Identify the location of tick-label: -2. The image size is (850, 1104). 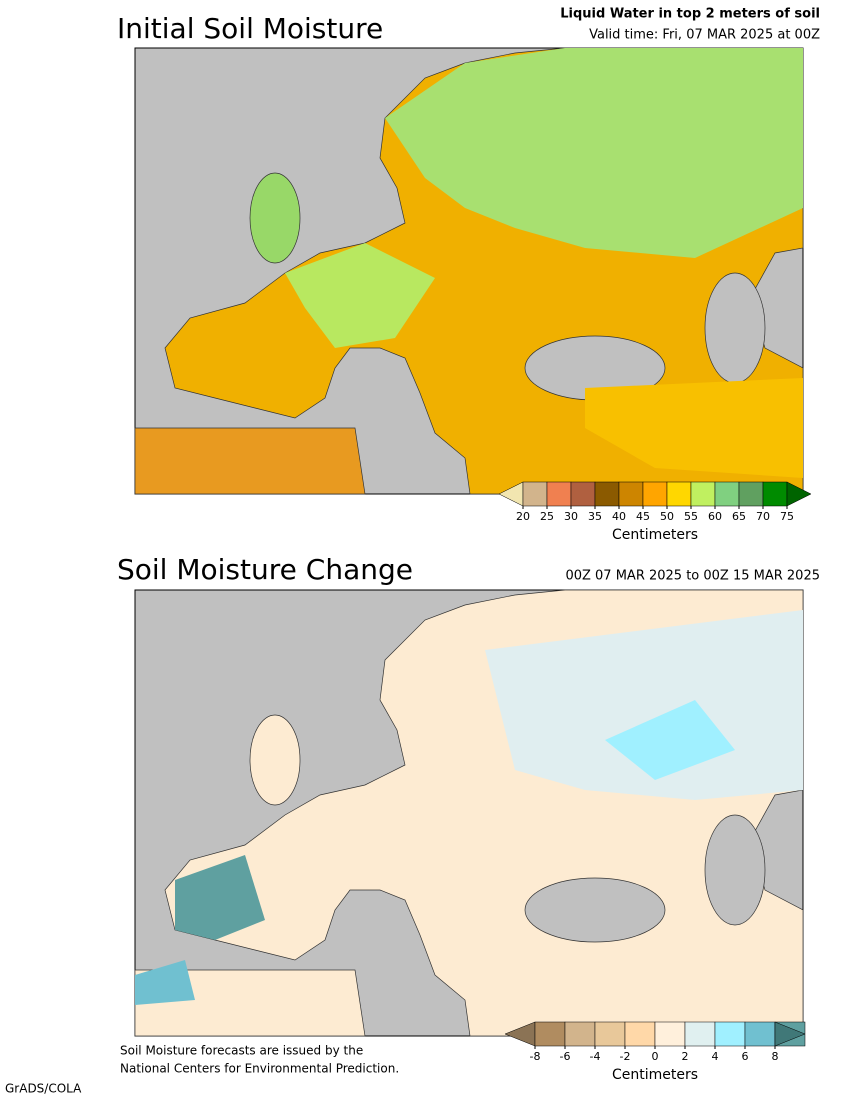
(625, 1056).